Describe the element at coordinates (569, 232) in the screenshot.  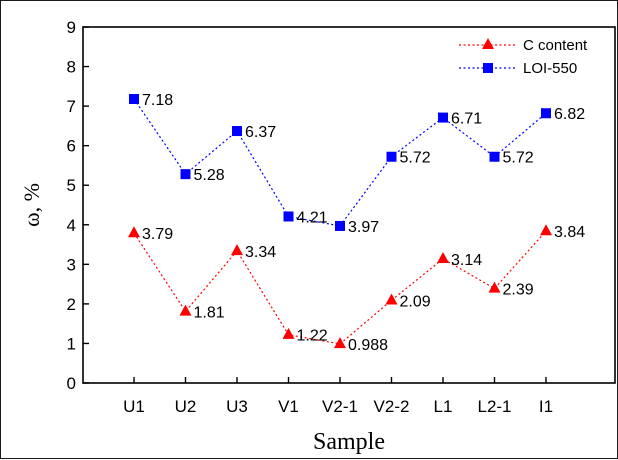
I see `data-label: 3.84` at that location.